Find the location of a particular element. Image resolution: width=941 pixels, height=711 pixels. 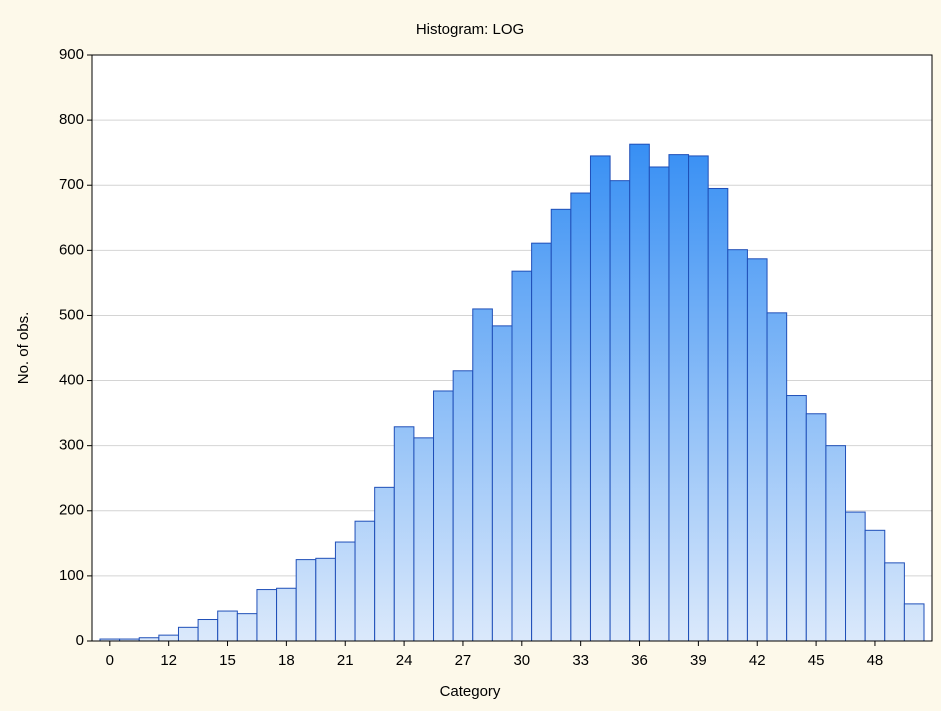

y-tick-label: 0 is located at coordinates (80, 640).